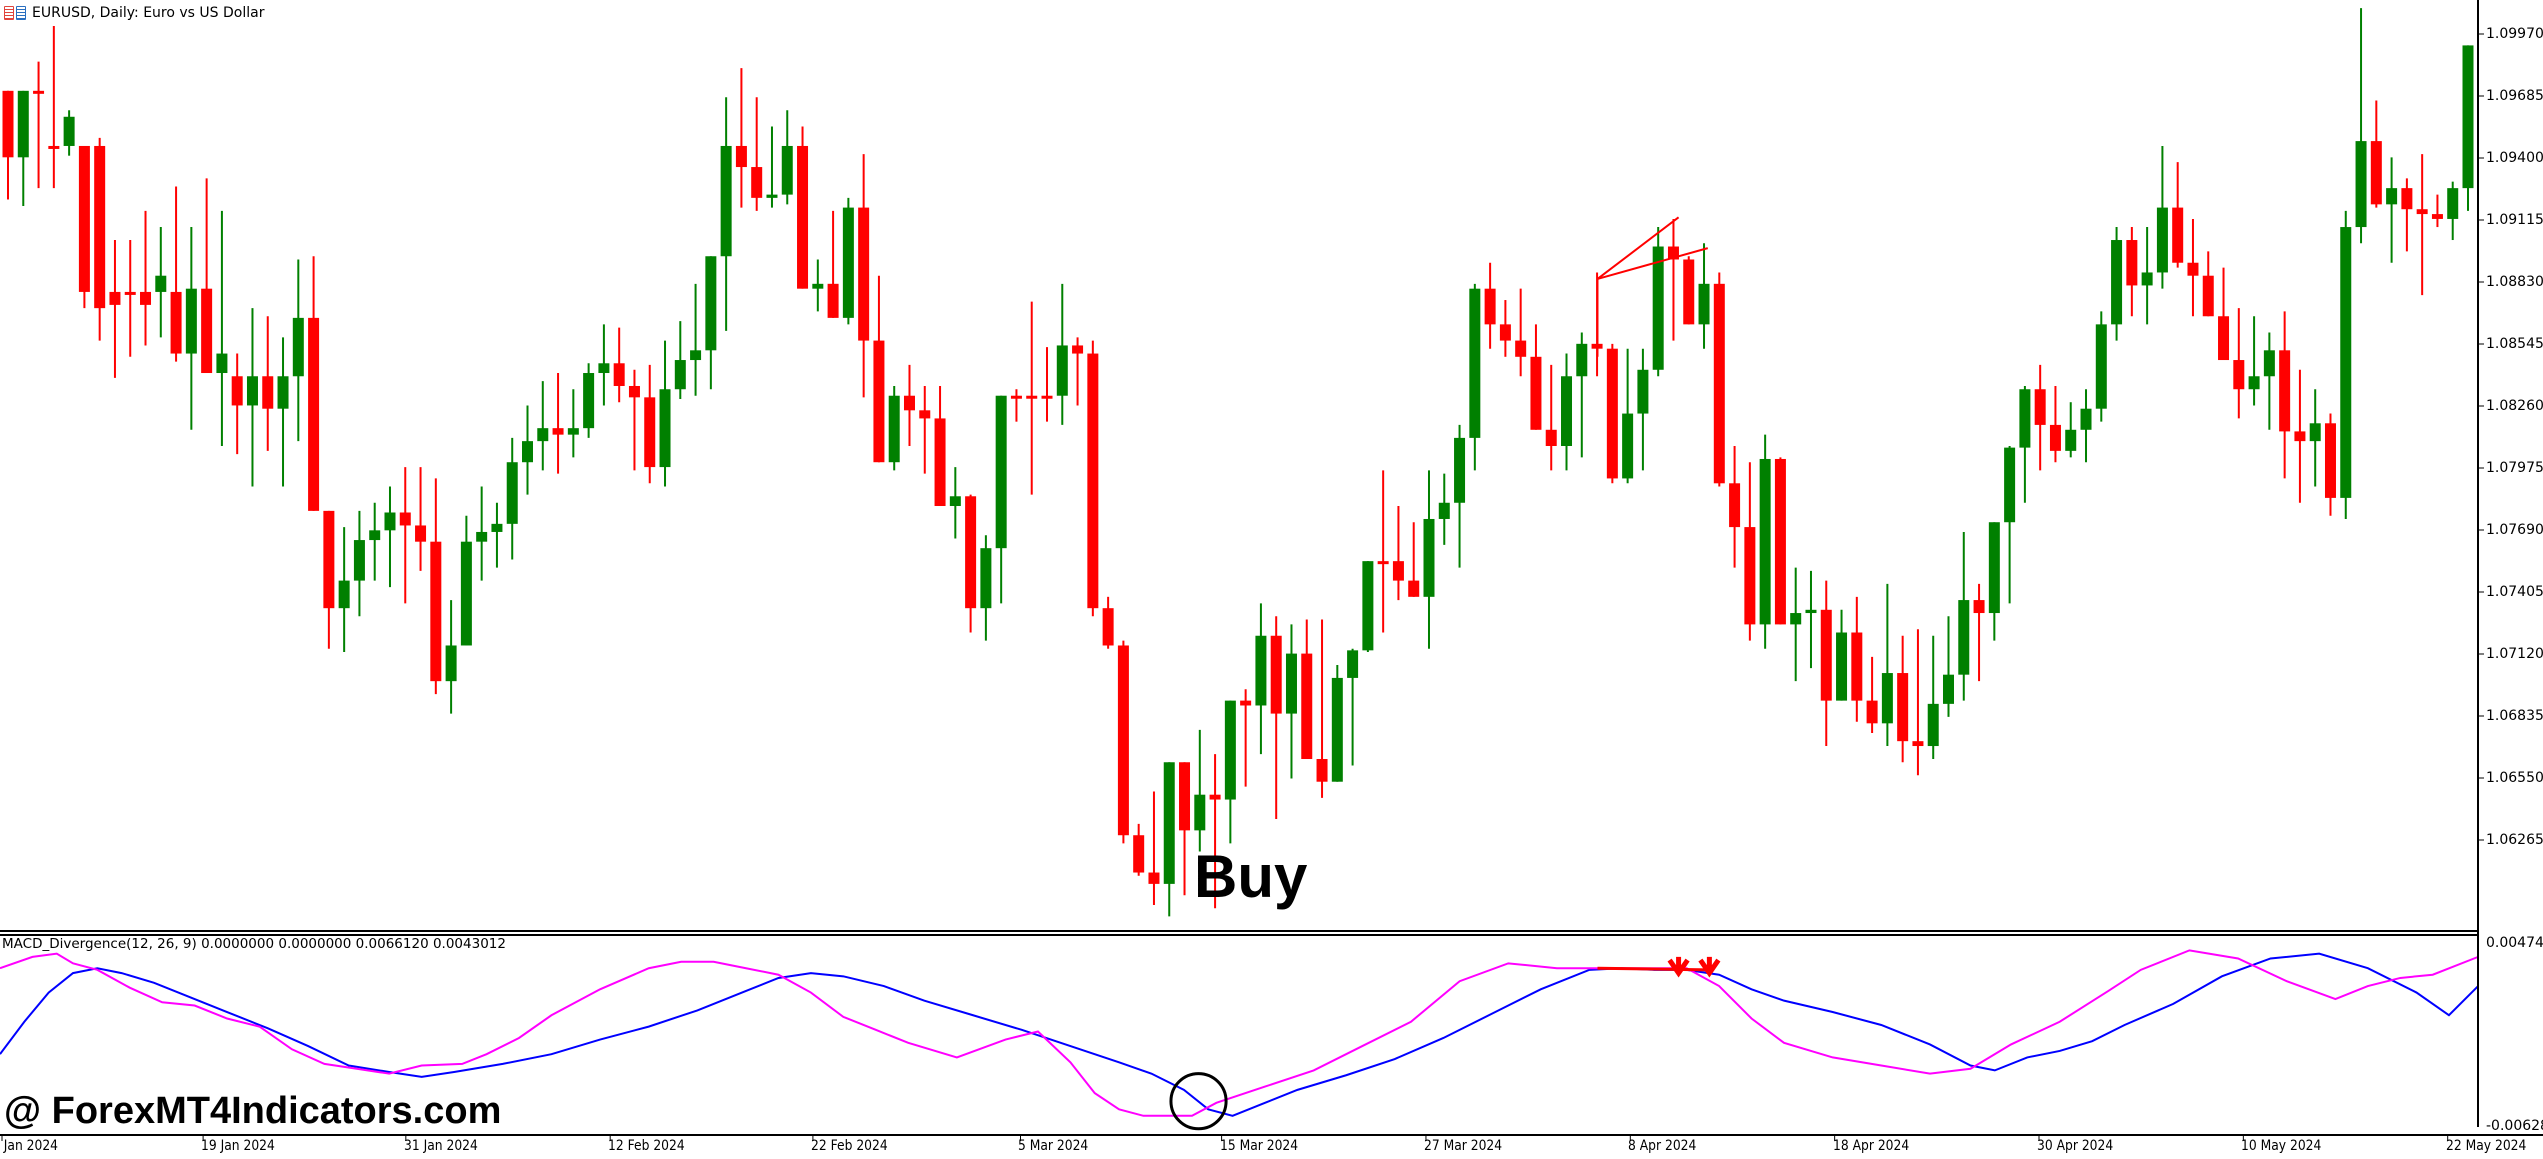  I want to click on price-tick: 1.07975, so click(2514, 468).